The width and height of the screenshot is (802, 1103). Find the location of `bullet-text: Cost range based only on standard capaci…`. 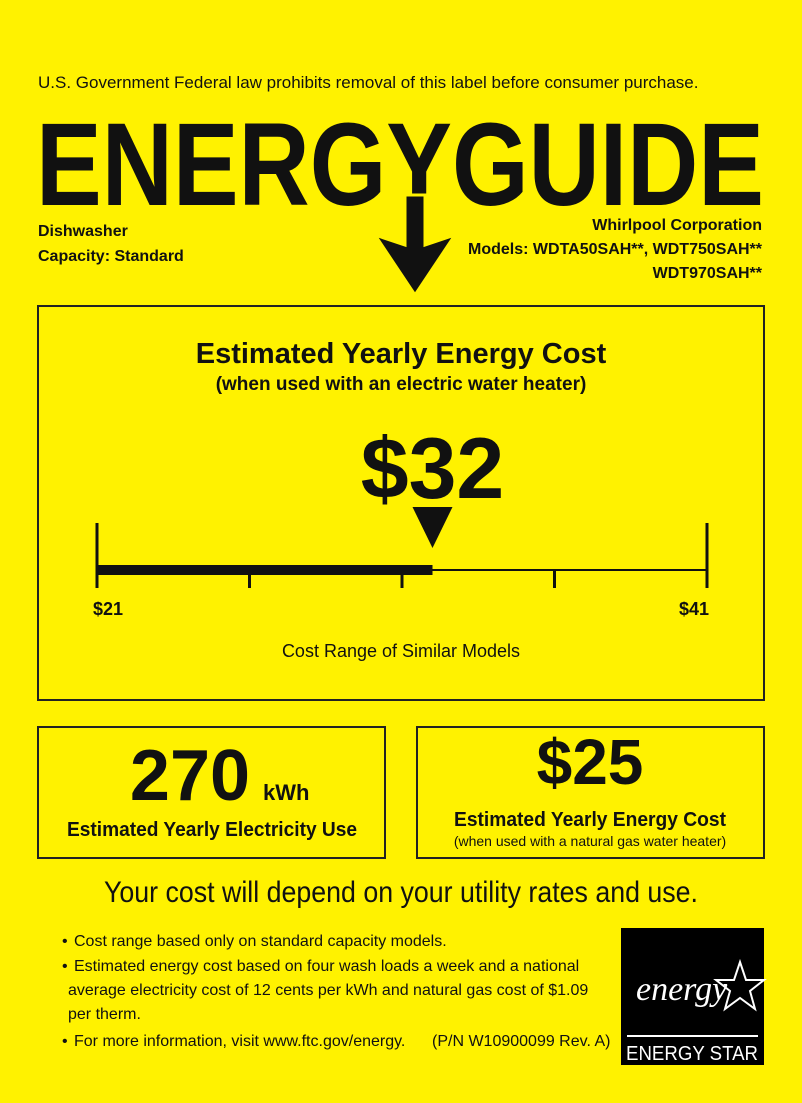

bullet-text: Cost range based only on standard capaci… is located at coordinates (260, 941).